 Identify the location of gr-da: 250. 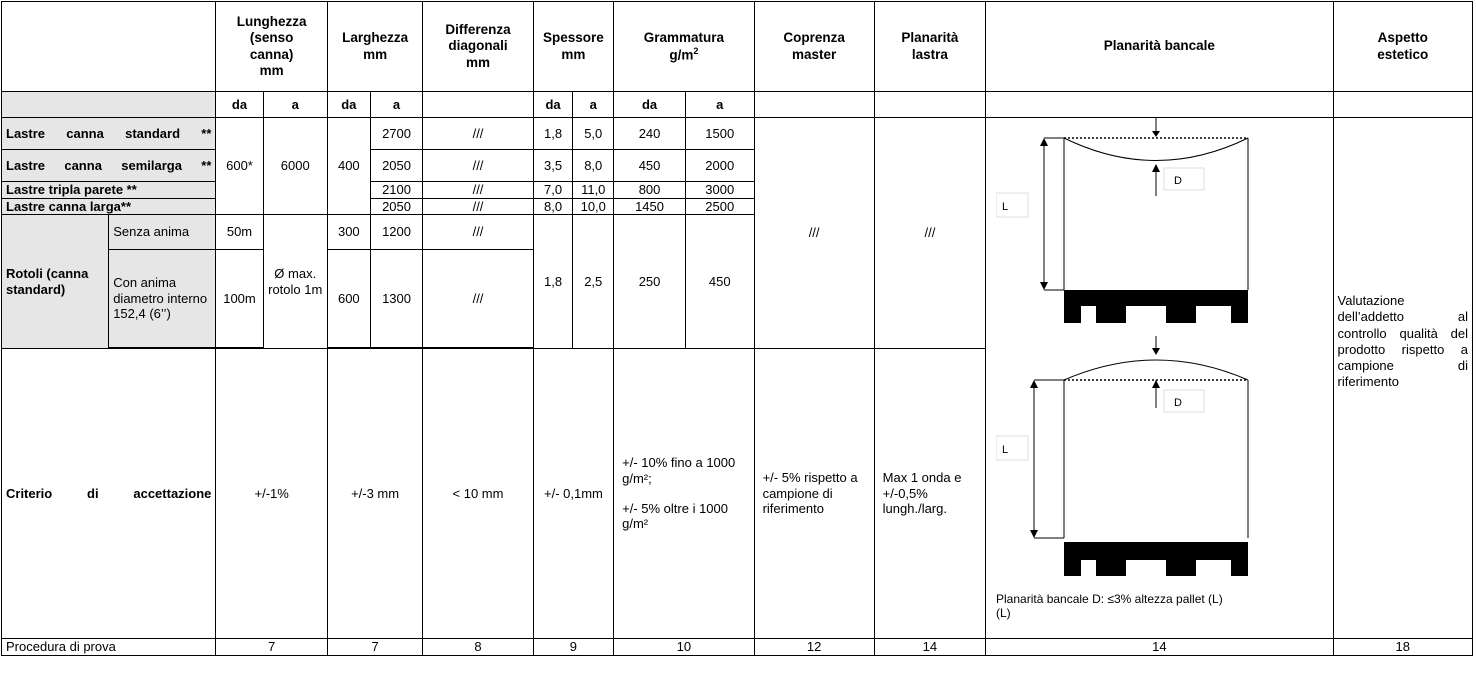
(649, 281).